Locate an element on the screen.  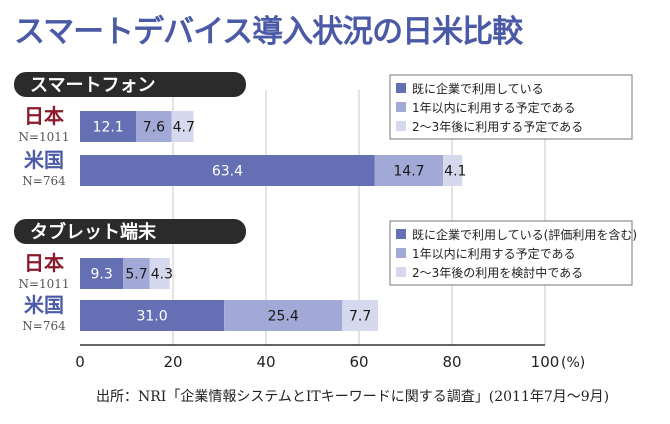
x-tick-label: 80 is located at coordinates (451, 362).